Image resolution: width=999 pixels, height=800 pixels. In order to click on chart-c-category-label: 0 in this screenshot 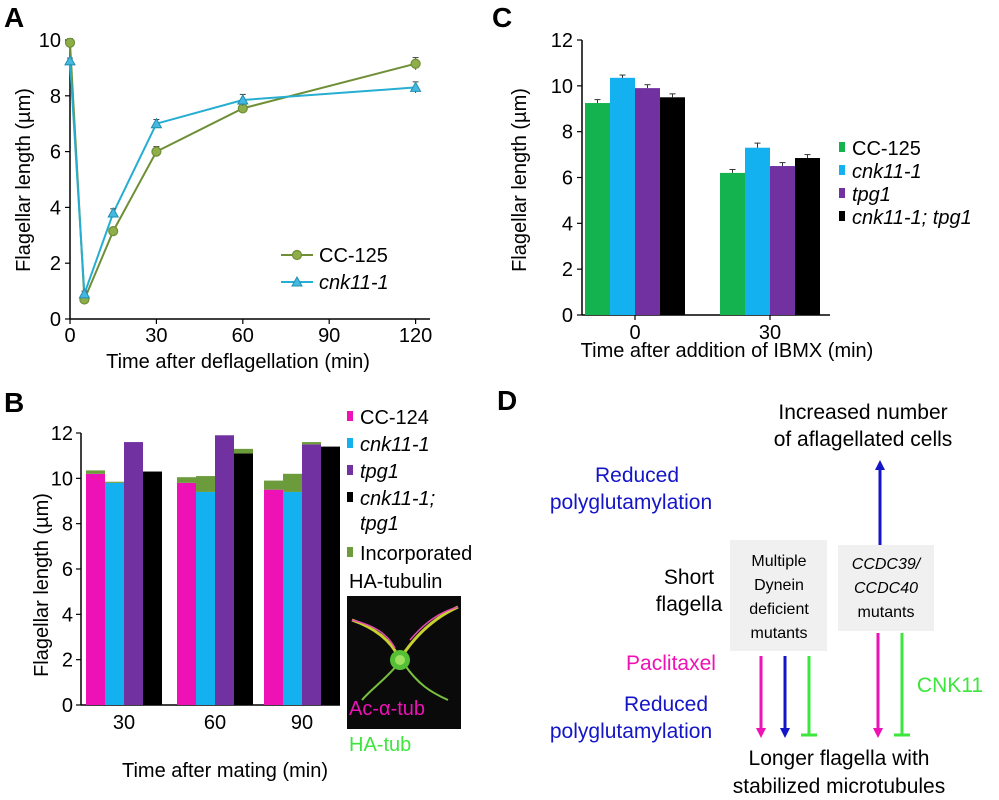, I will do `click(634, 333)`.